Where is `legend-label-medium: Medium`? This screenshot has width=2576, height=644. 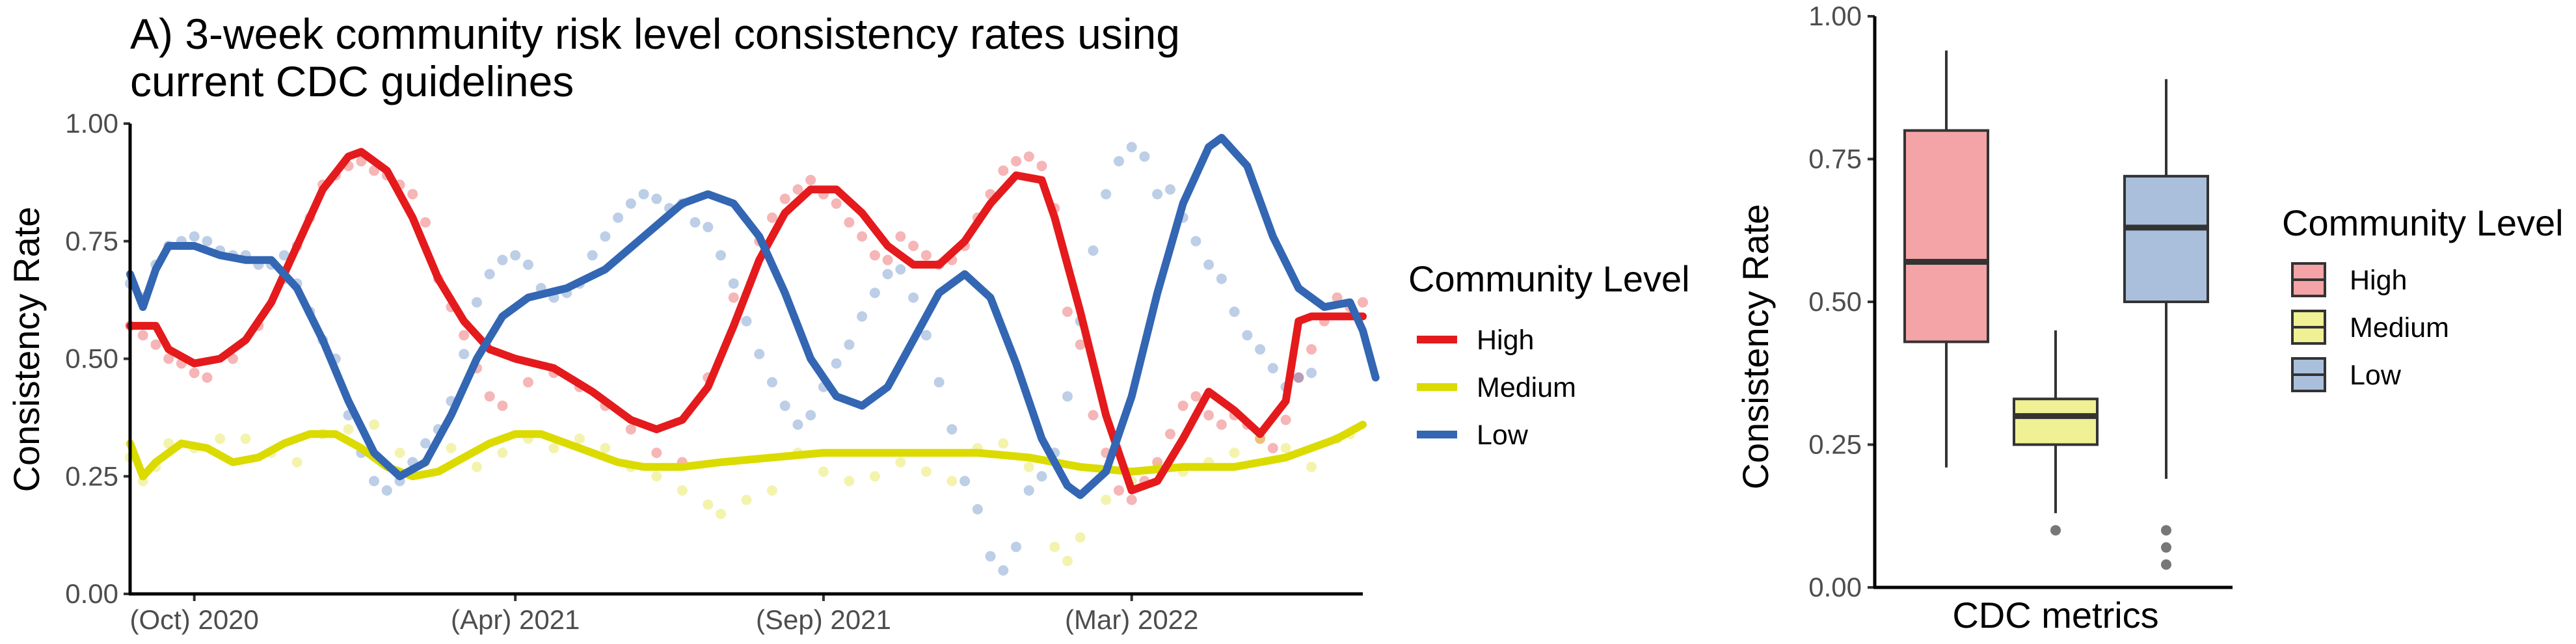
legend-label-medium: Medium is located at coordinates (1526, 387).